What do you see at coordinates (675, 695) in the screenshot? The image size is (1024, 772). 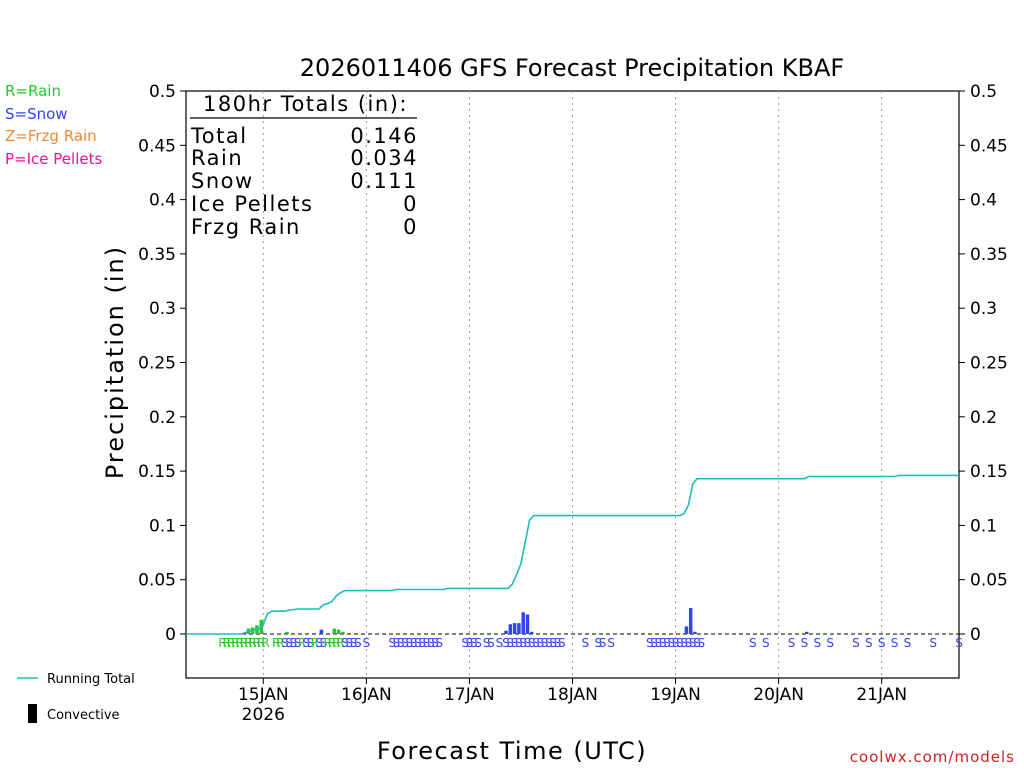 I see `x-tick-label: 19JAN` at bounding box center [675, 695].